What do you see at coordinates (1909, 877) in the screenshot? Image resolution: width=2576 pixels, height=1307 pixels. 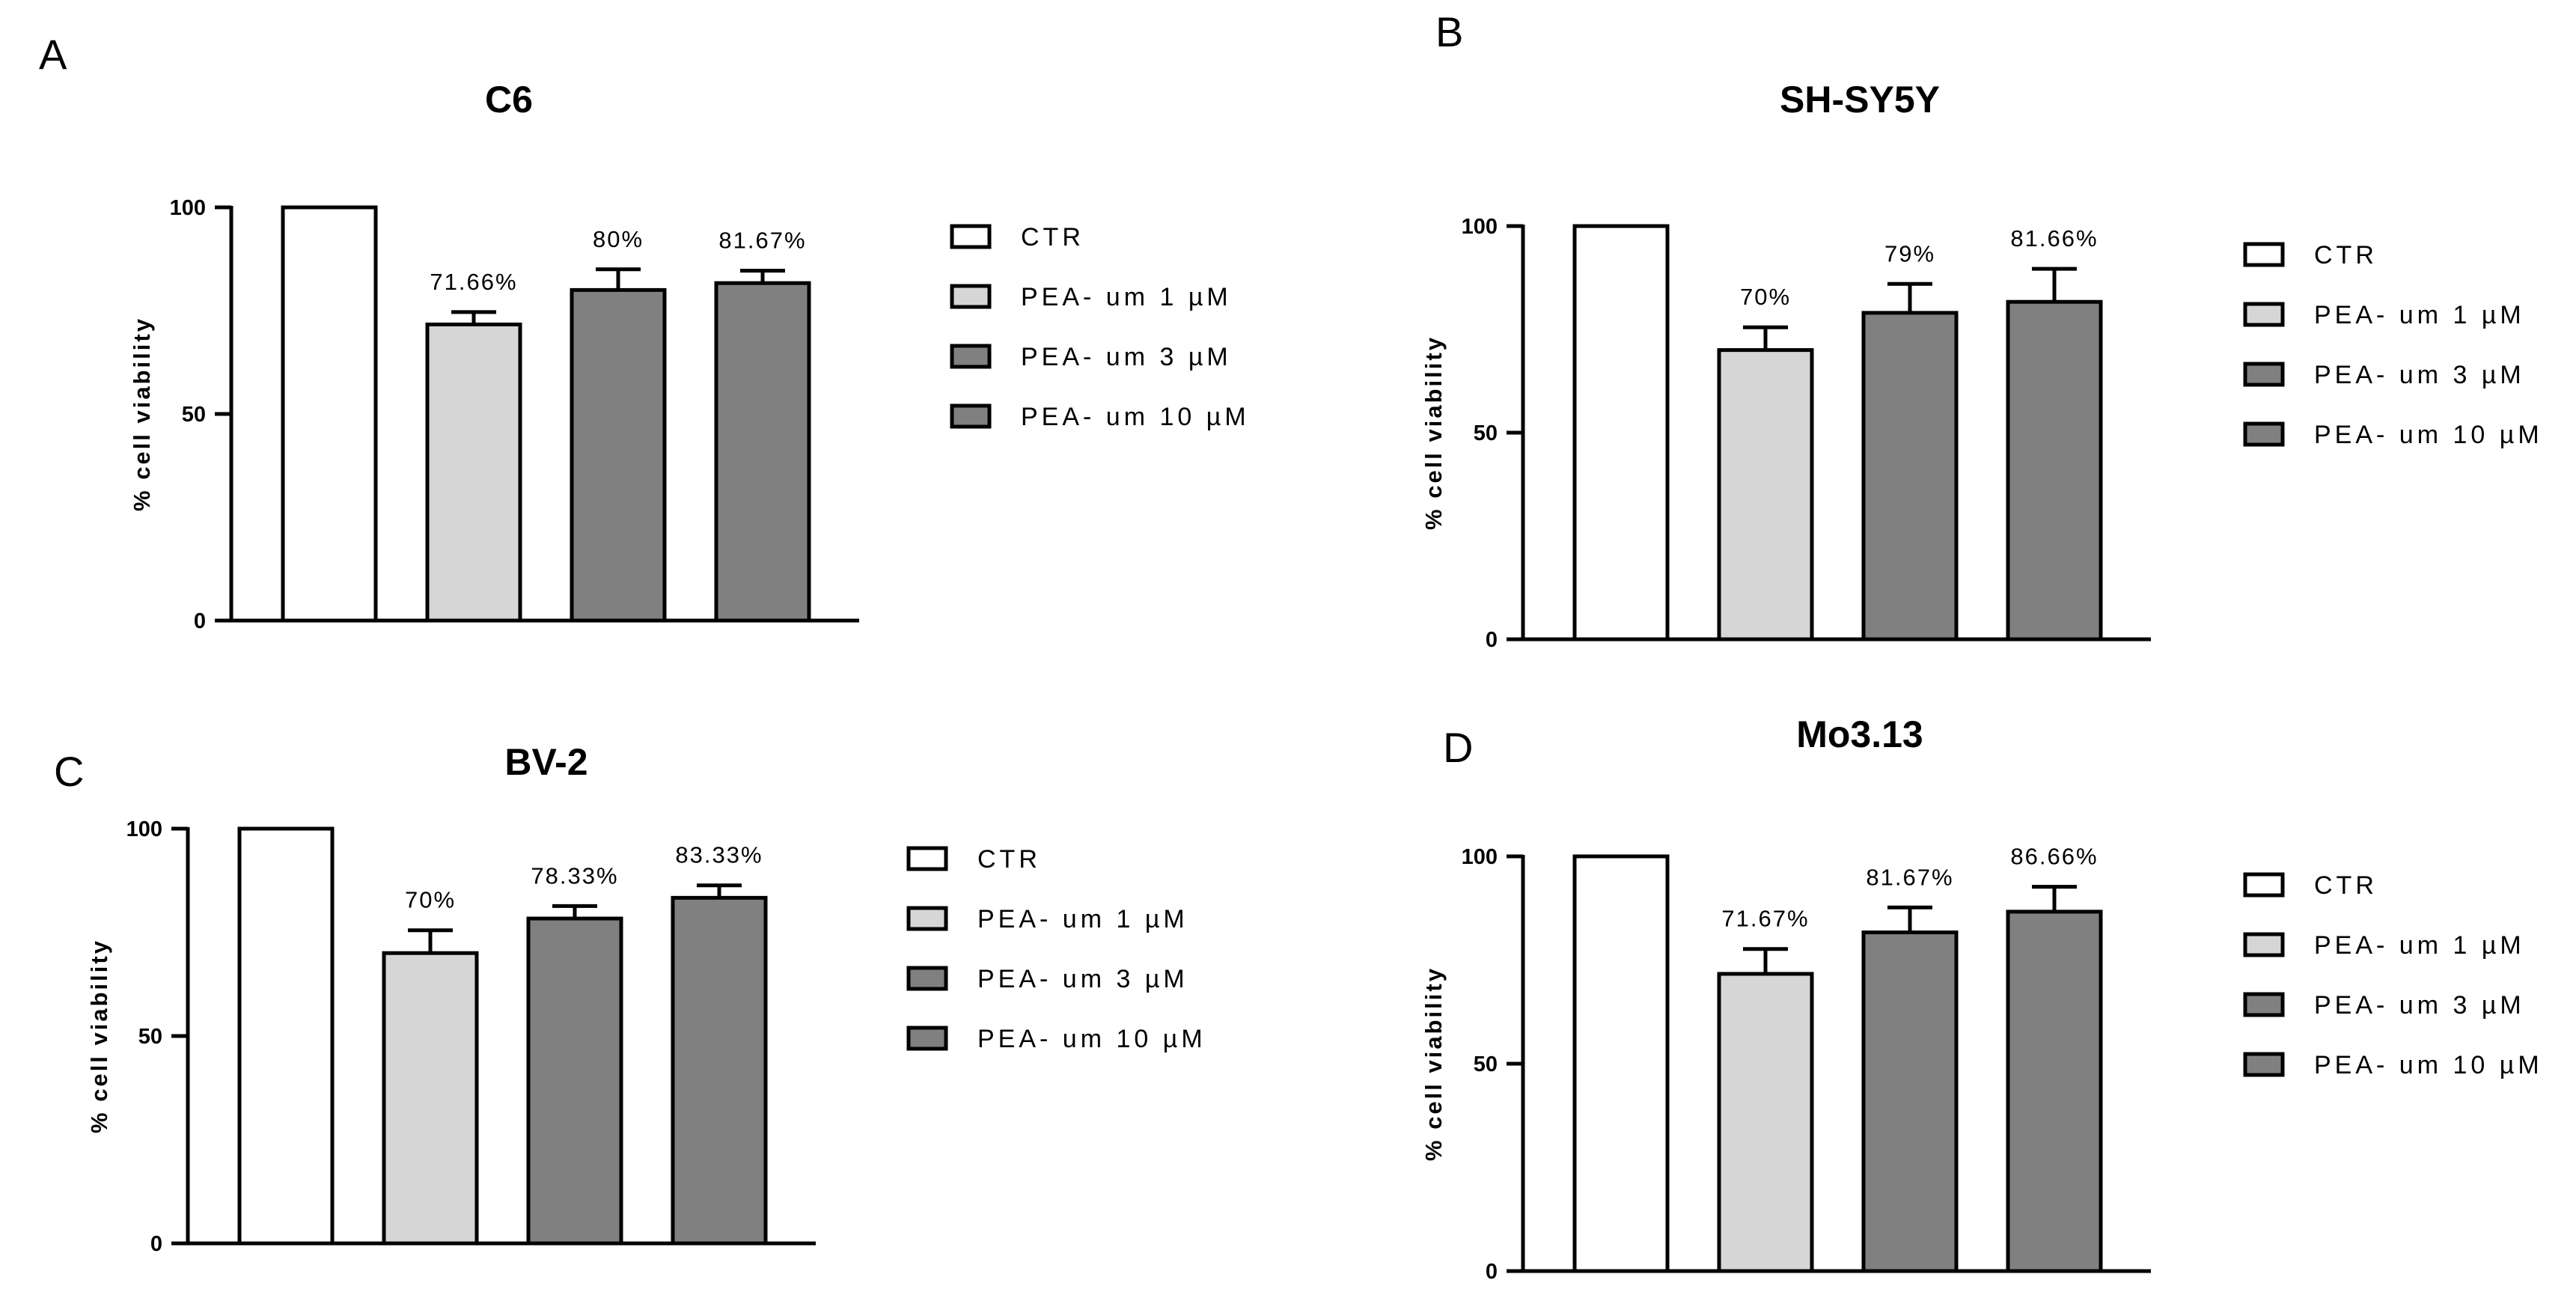 I see `data-label-3: 81.67%` at bounding box center [1909, 877].